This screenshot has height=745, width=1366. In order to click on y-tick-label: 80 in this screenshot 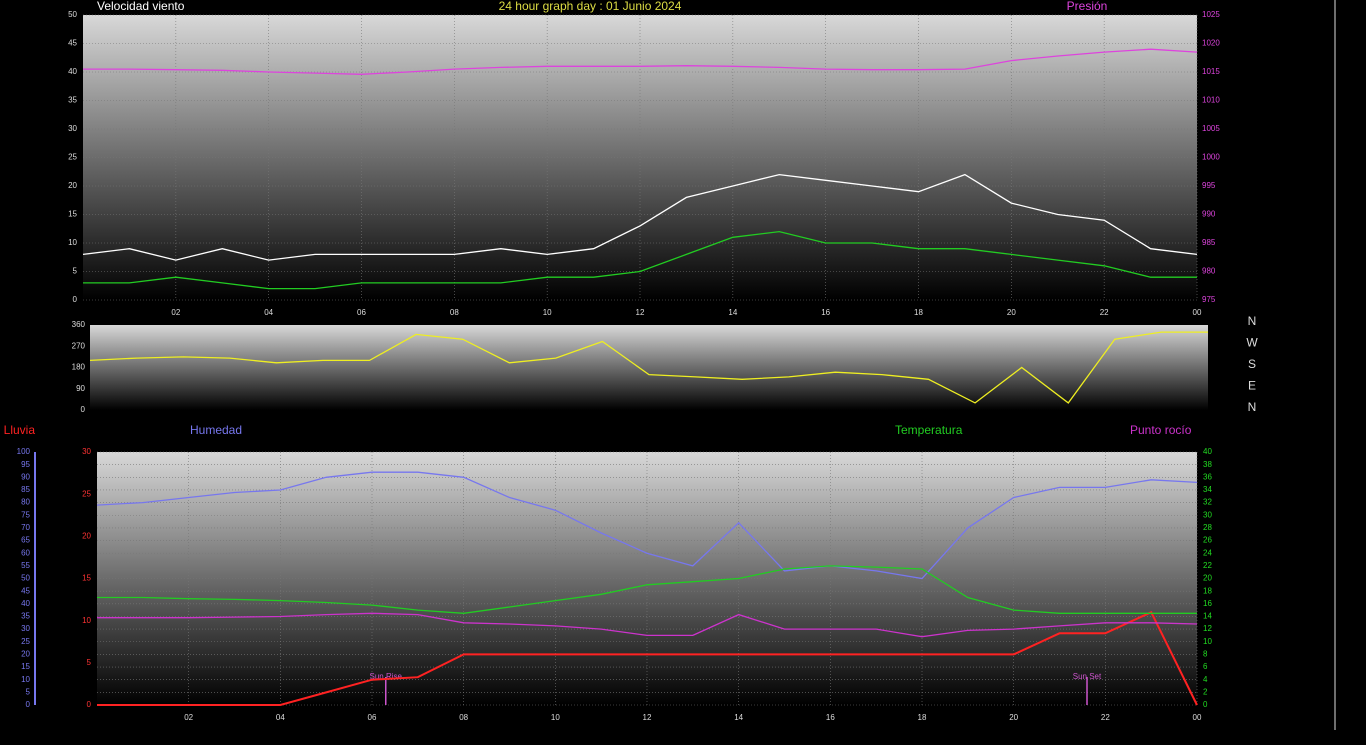, I will do `click(25, 502)`.